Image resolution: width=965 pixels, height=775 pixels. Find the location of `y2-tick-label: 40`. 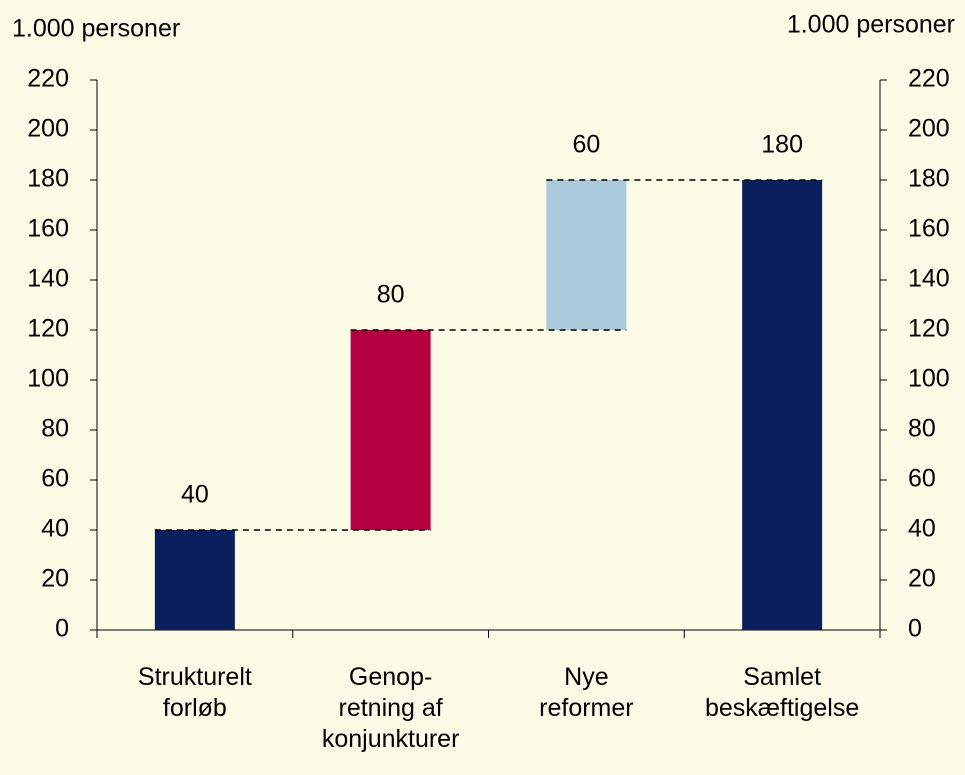

y2-tick-label: 40 is located at coordinates (922, 529).